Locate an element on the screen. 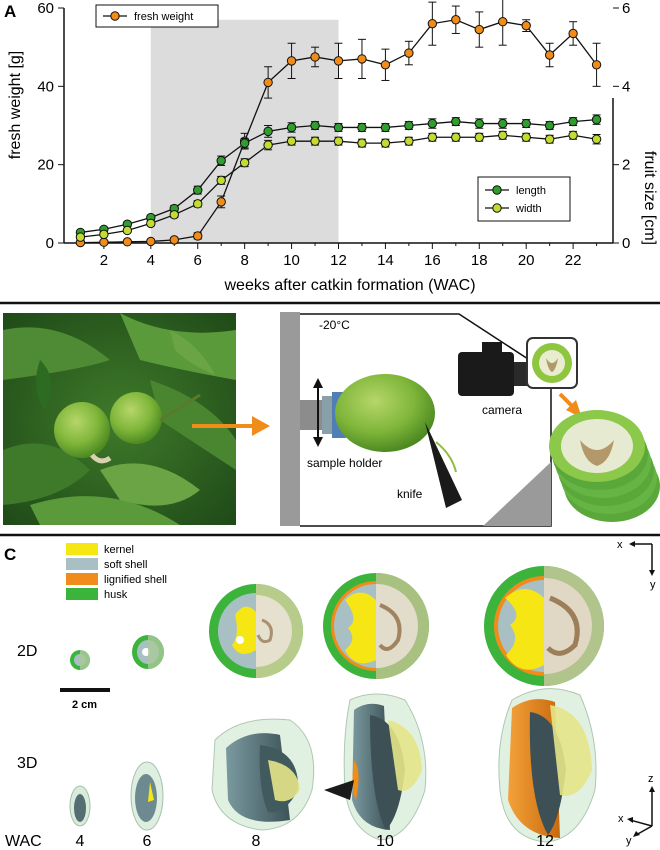 The width and height of the screenshot is (660, 850). shaded-region is located at coordinates (244, 131).